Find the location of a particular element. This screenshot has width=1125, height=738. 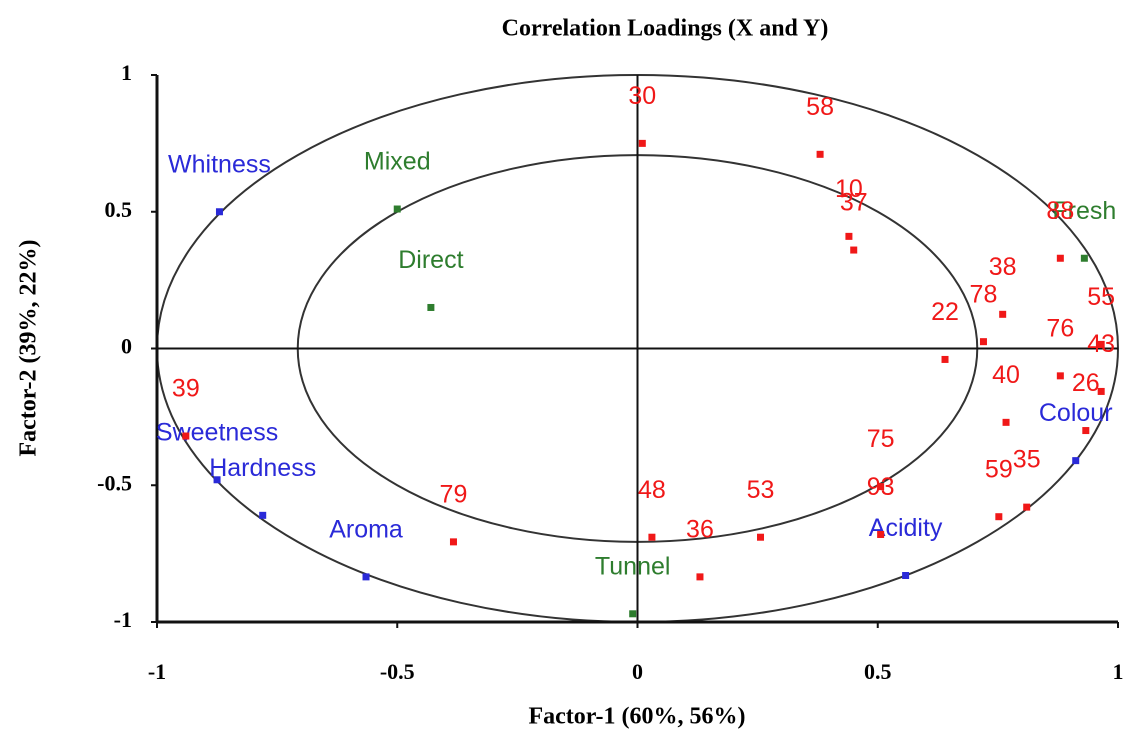

point-label: 48 is located at coordinates (652, 490).